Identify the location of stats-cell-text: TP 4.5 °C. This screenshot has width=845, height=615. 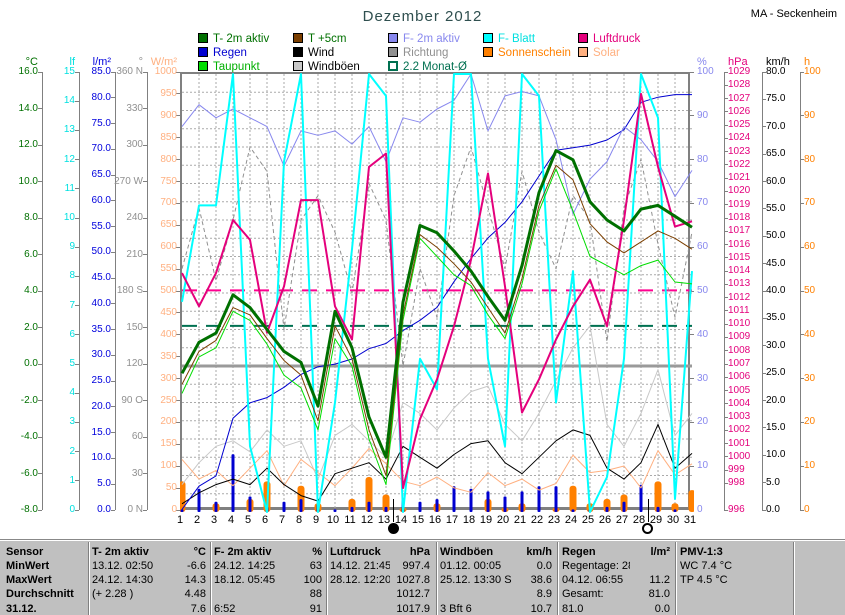
(704, 580).